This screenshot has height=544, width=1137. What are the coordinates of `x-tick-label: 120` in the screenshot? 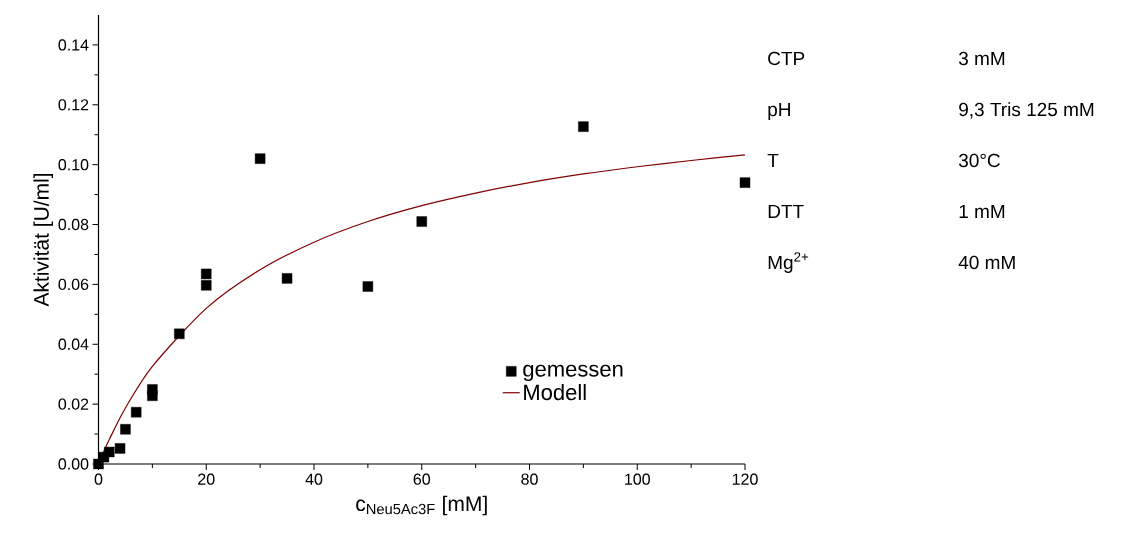 It's located at (745, 479).